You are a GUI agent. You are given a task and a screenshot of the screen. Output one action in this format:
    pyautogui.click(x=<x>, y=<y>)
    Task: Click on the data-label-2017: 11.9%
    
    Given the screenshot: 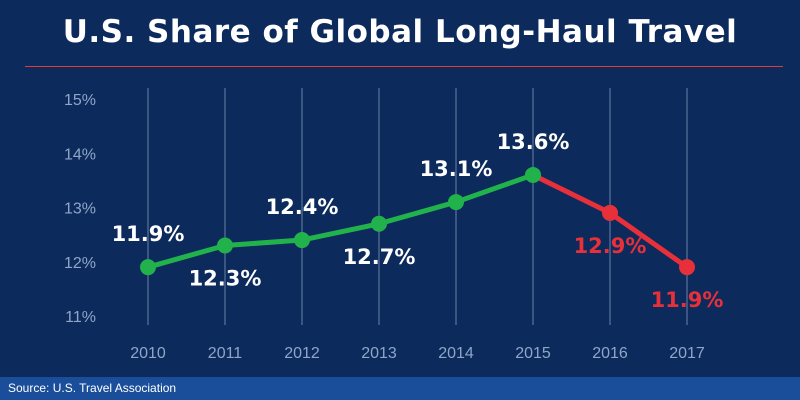 What is the action you would take?
    pyautogui.click(x=687, y=300)
    